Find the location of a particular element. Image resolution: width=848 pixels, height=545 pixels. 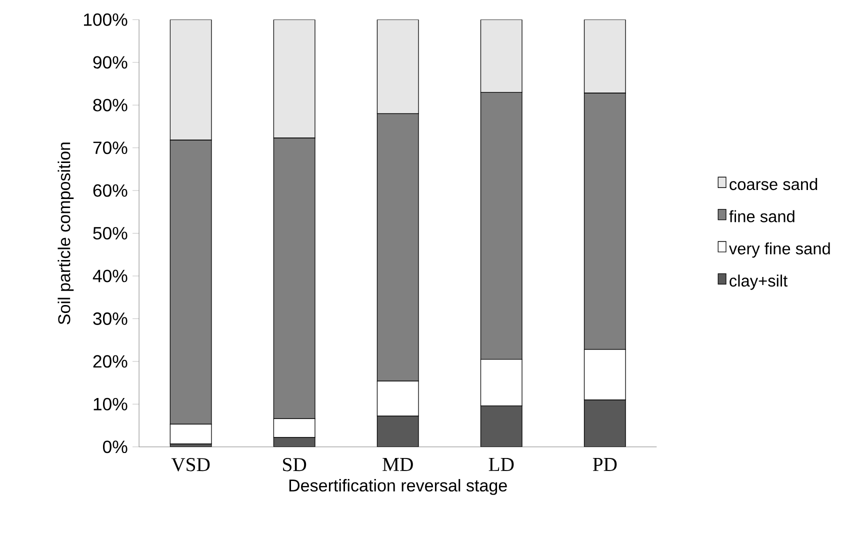

y-tick-label: 10% is located at coordinates (111, 404).